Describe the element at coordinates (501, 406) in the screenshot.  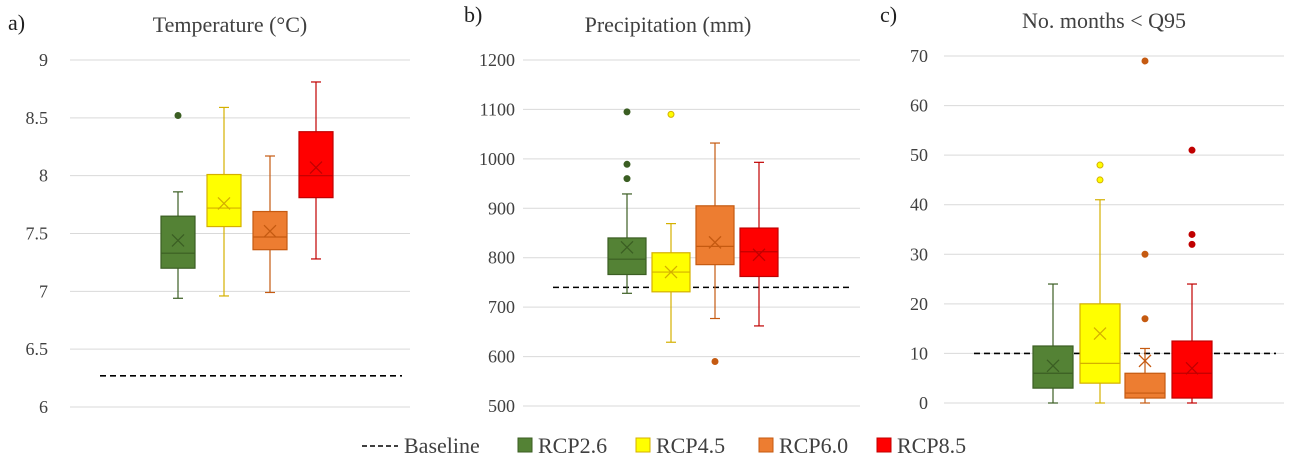
I see `y-tick-label: 500` at that location.